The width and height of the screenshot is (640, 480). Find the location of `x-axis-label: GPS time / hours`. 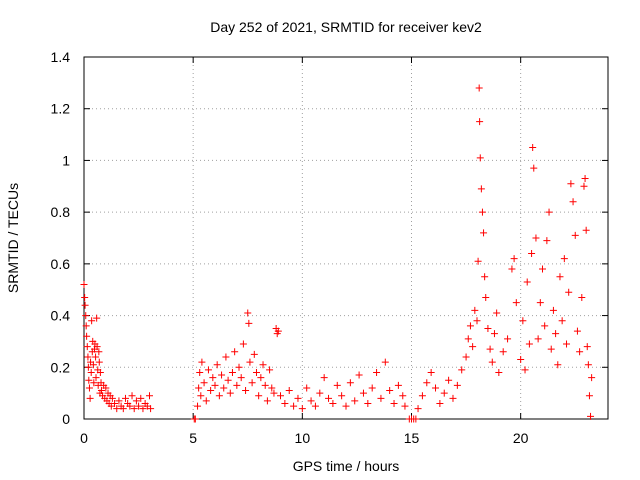

x-axis-label: GPS time / hours is located at coordinates (346, 466).